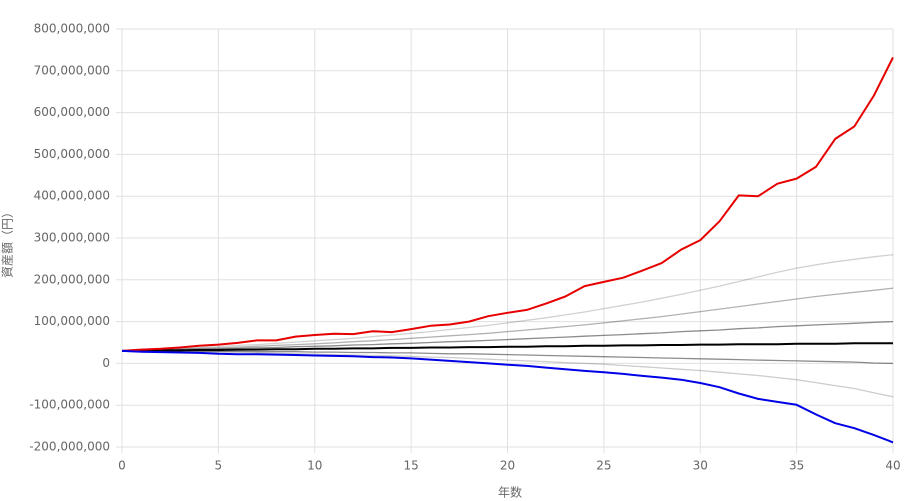  I want to click on x-tick-label: 25, so click(603, 466).